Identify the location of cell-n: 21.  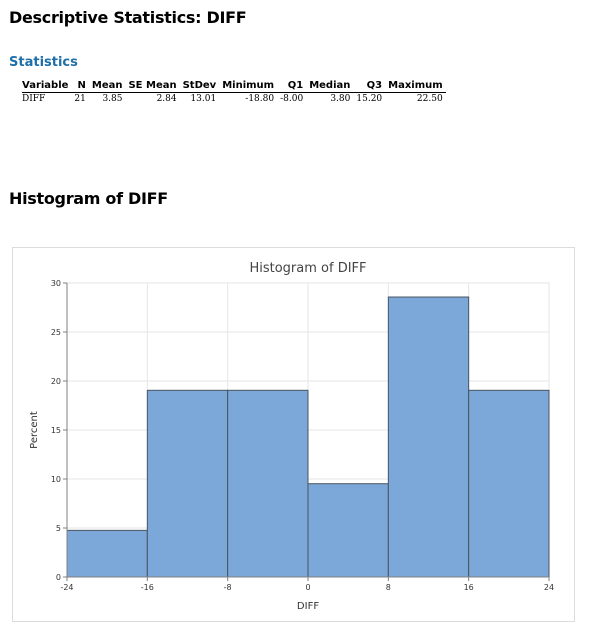
(80, 99).